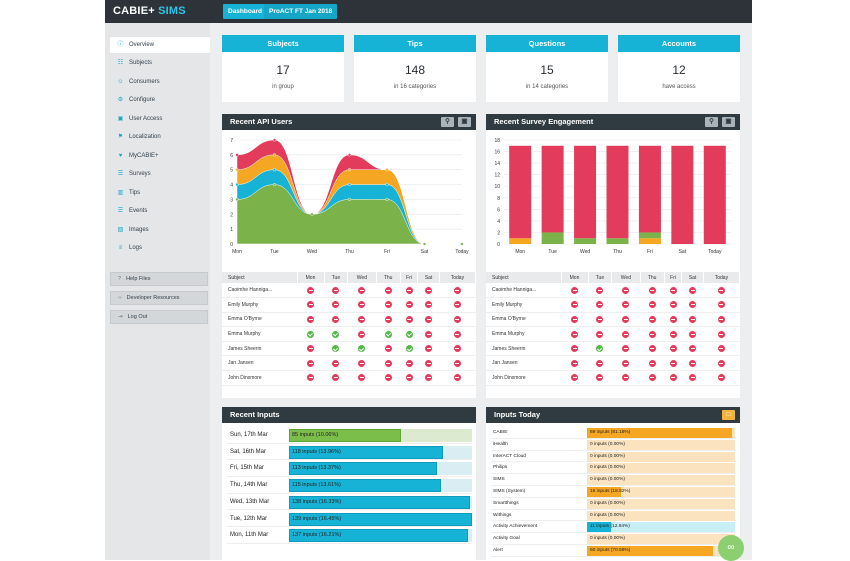  I want to click on nav-dashboard: Dashboard, so click(245, 11).